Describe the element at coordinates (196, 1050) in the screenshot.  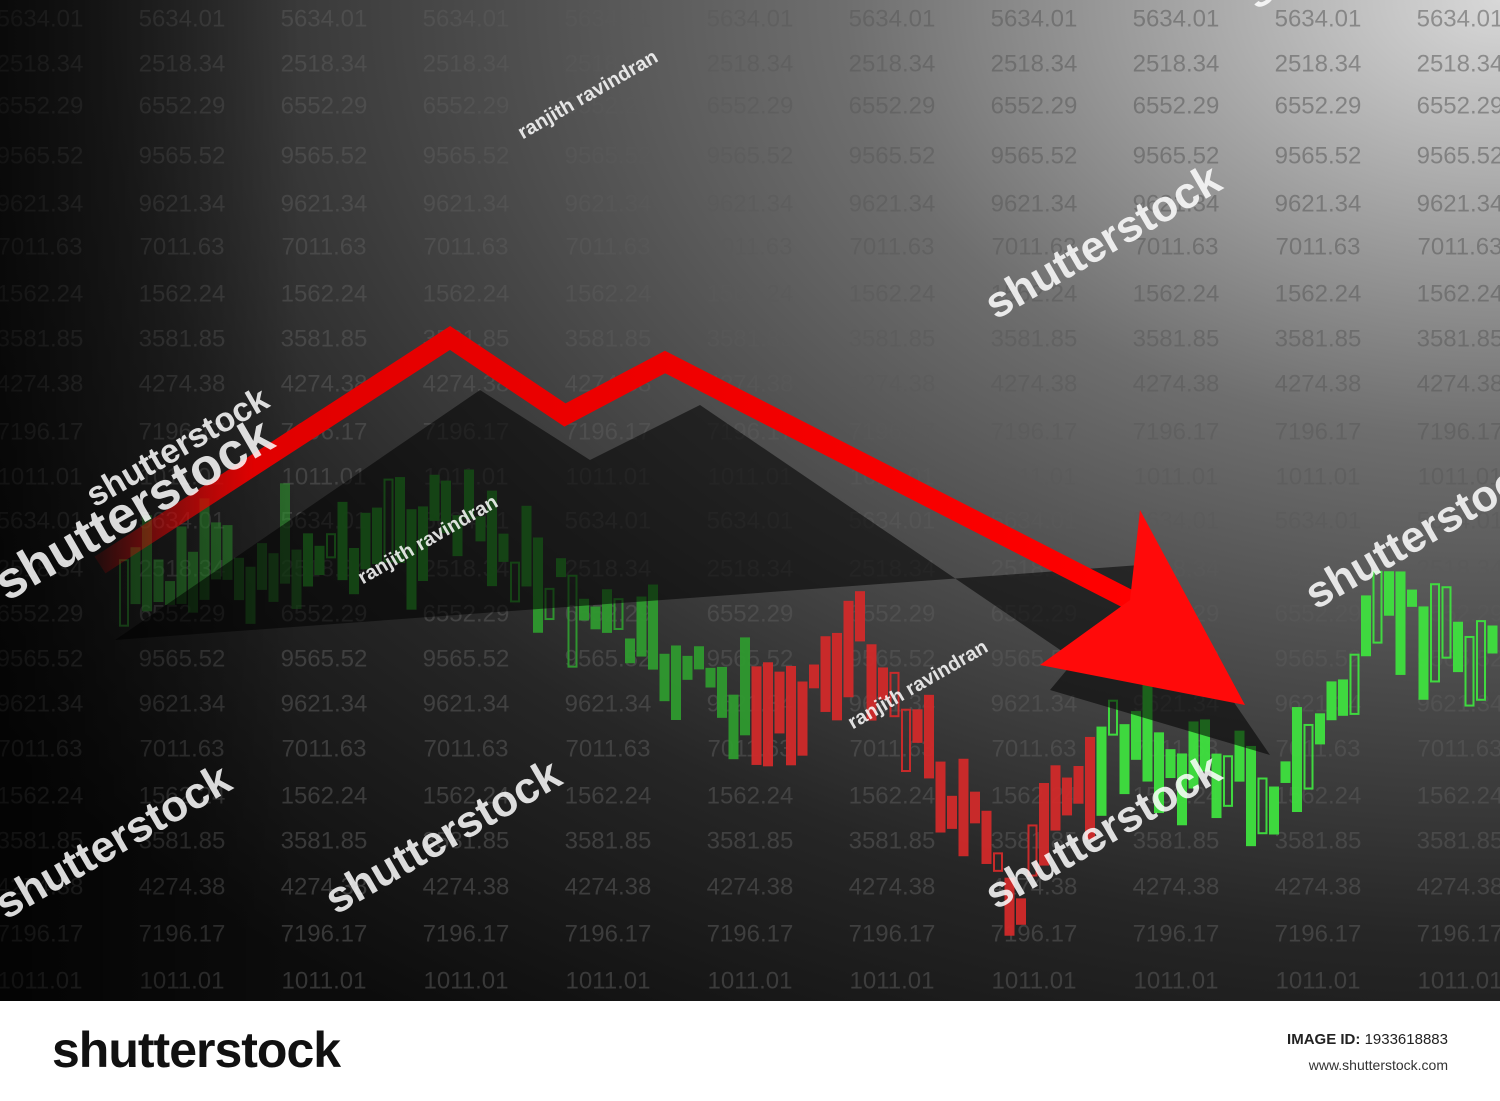
I see `logo: shutterstock` at that location.